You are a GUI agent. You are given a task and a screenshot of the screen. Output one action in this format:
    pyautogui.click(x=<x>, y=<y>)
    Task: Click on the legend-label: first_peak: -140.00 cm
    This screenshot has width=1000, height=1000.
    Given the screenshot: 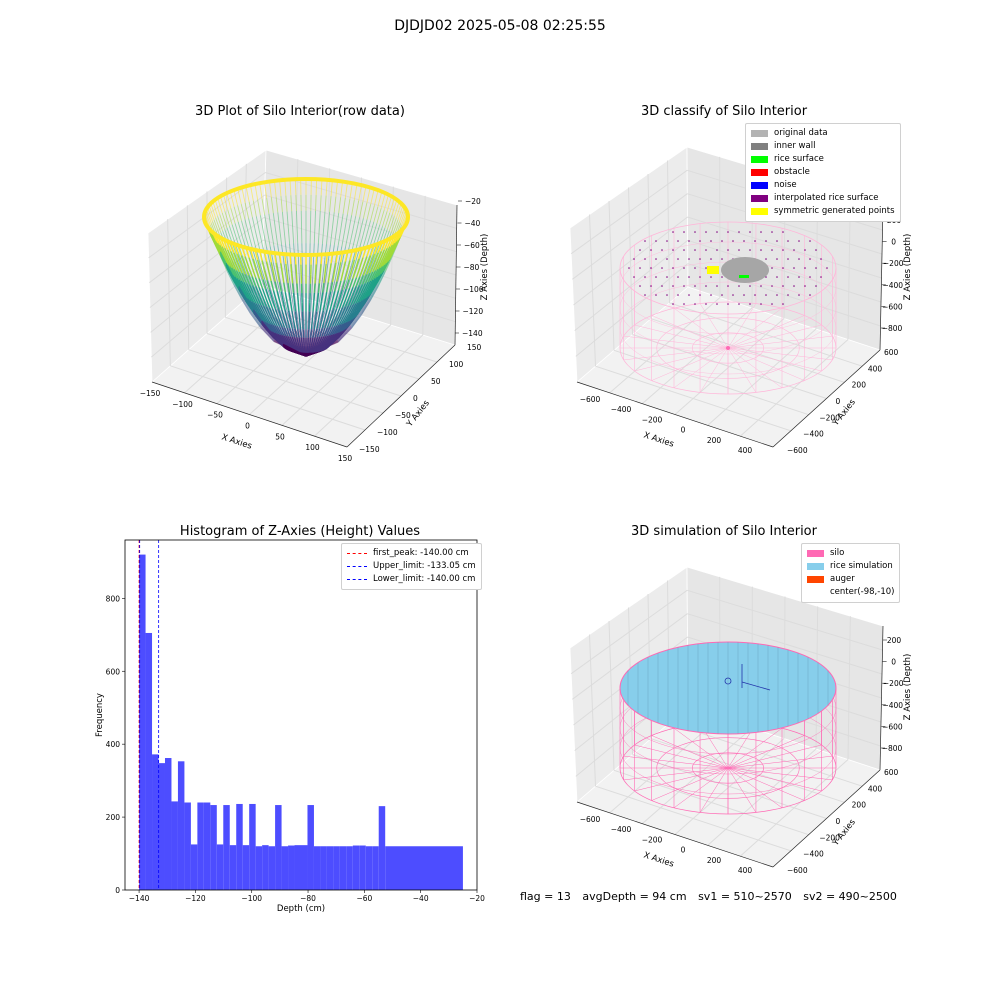 What is the action you would take?
    pyautogui.click(x=421, y=553)
    